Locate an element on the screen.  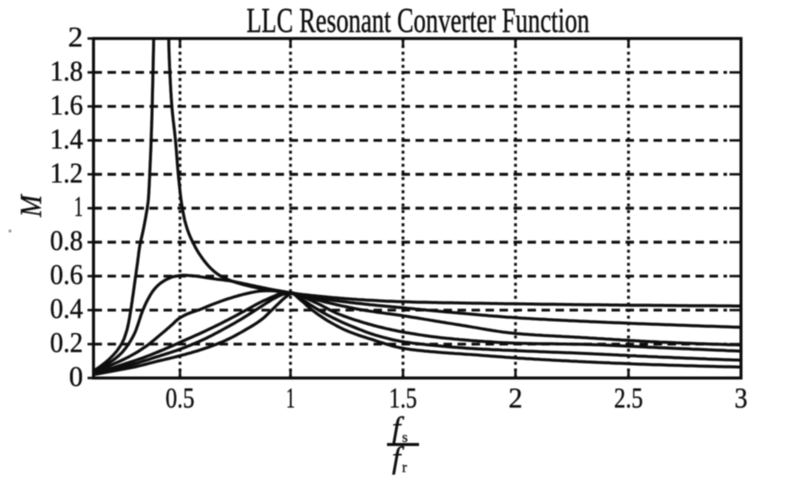
svg-text: 0.6 is located at coordinates (66, 275).